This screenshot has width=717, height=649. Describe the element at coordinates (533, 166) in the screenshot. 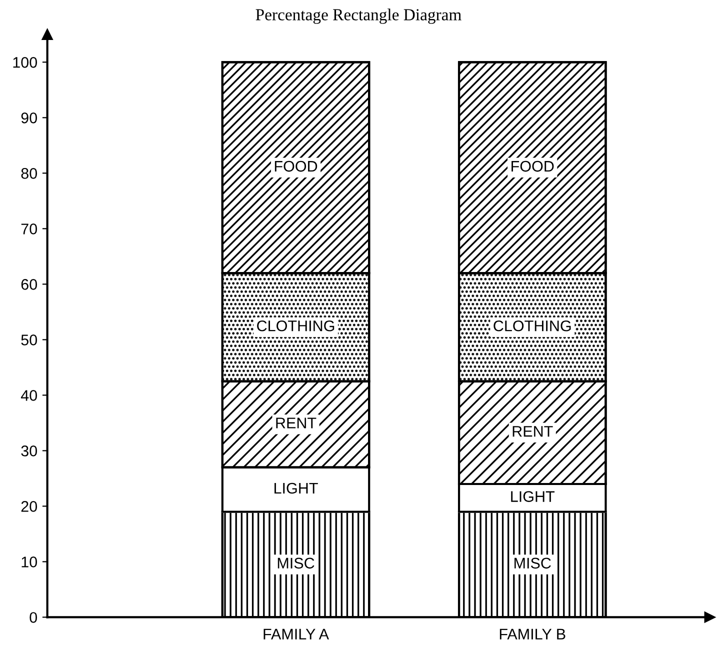

I see `text: FOOD` at that location.